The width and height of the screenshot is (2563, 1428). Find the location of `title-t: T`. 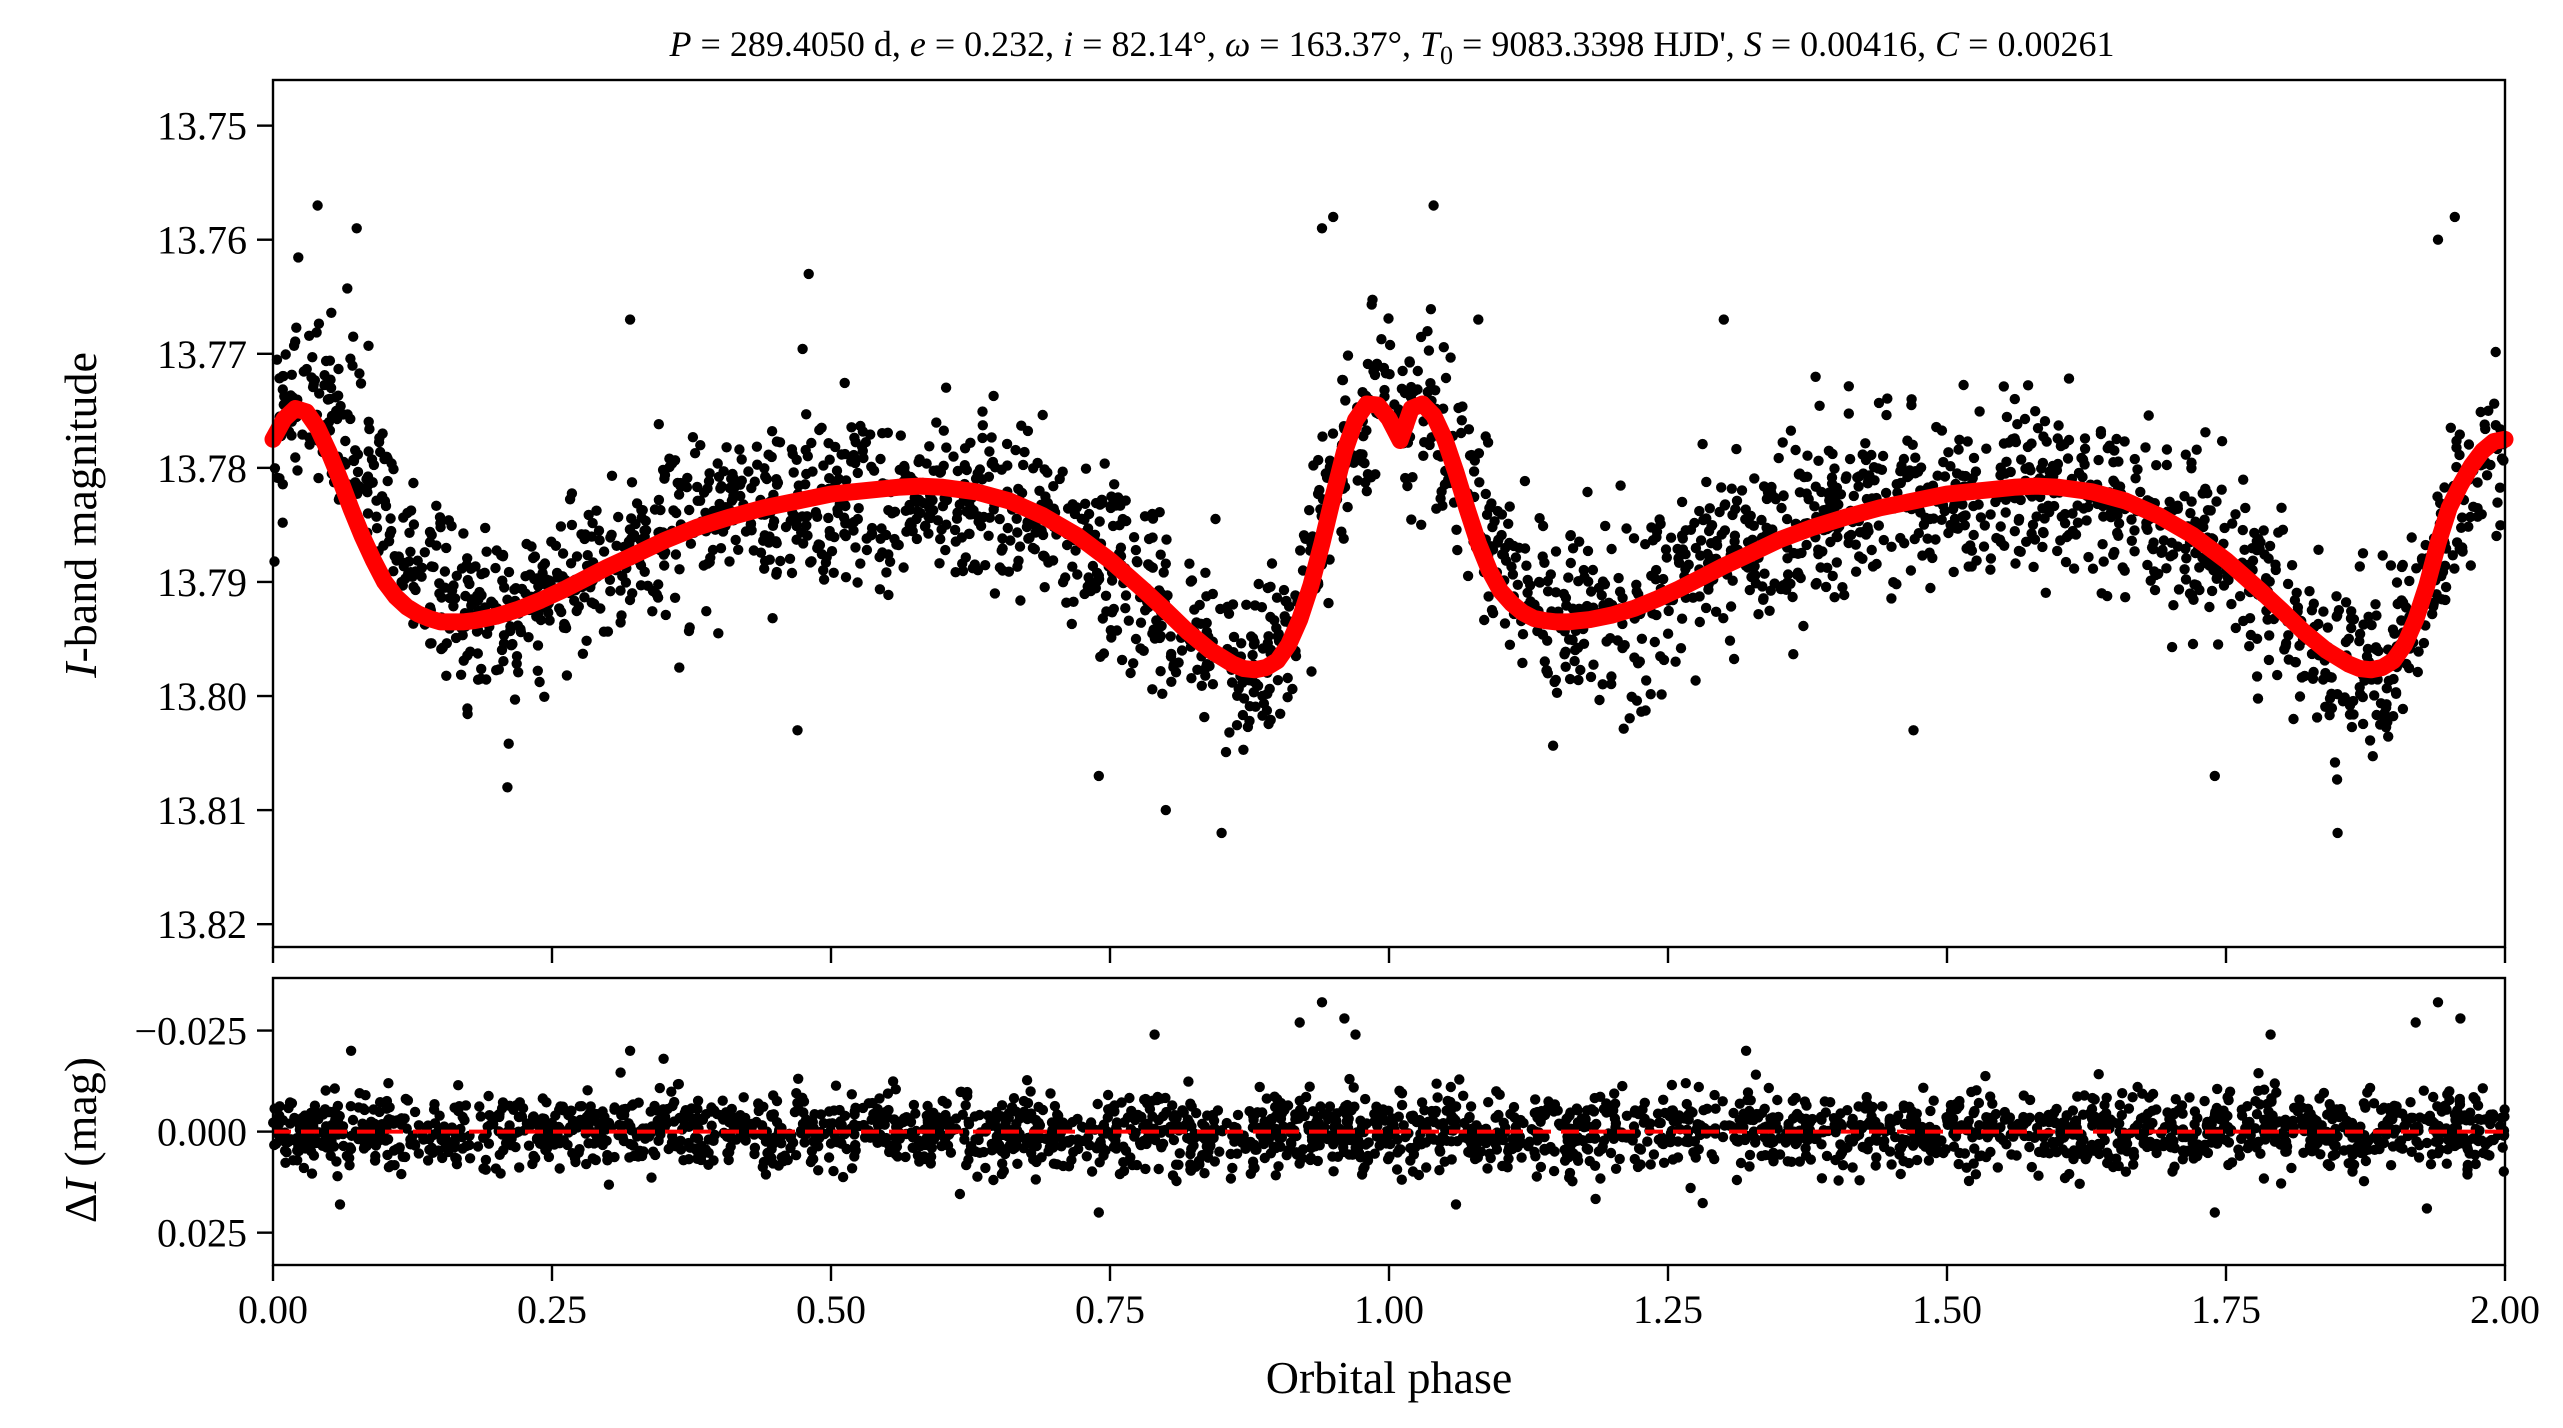

title-t: T is located at coordinates (1431, 44).